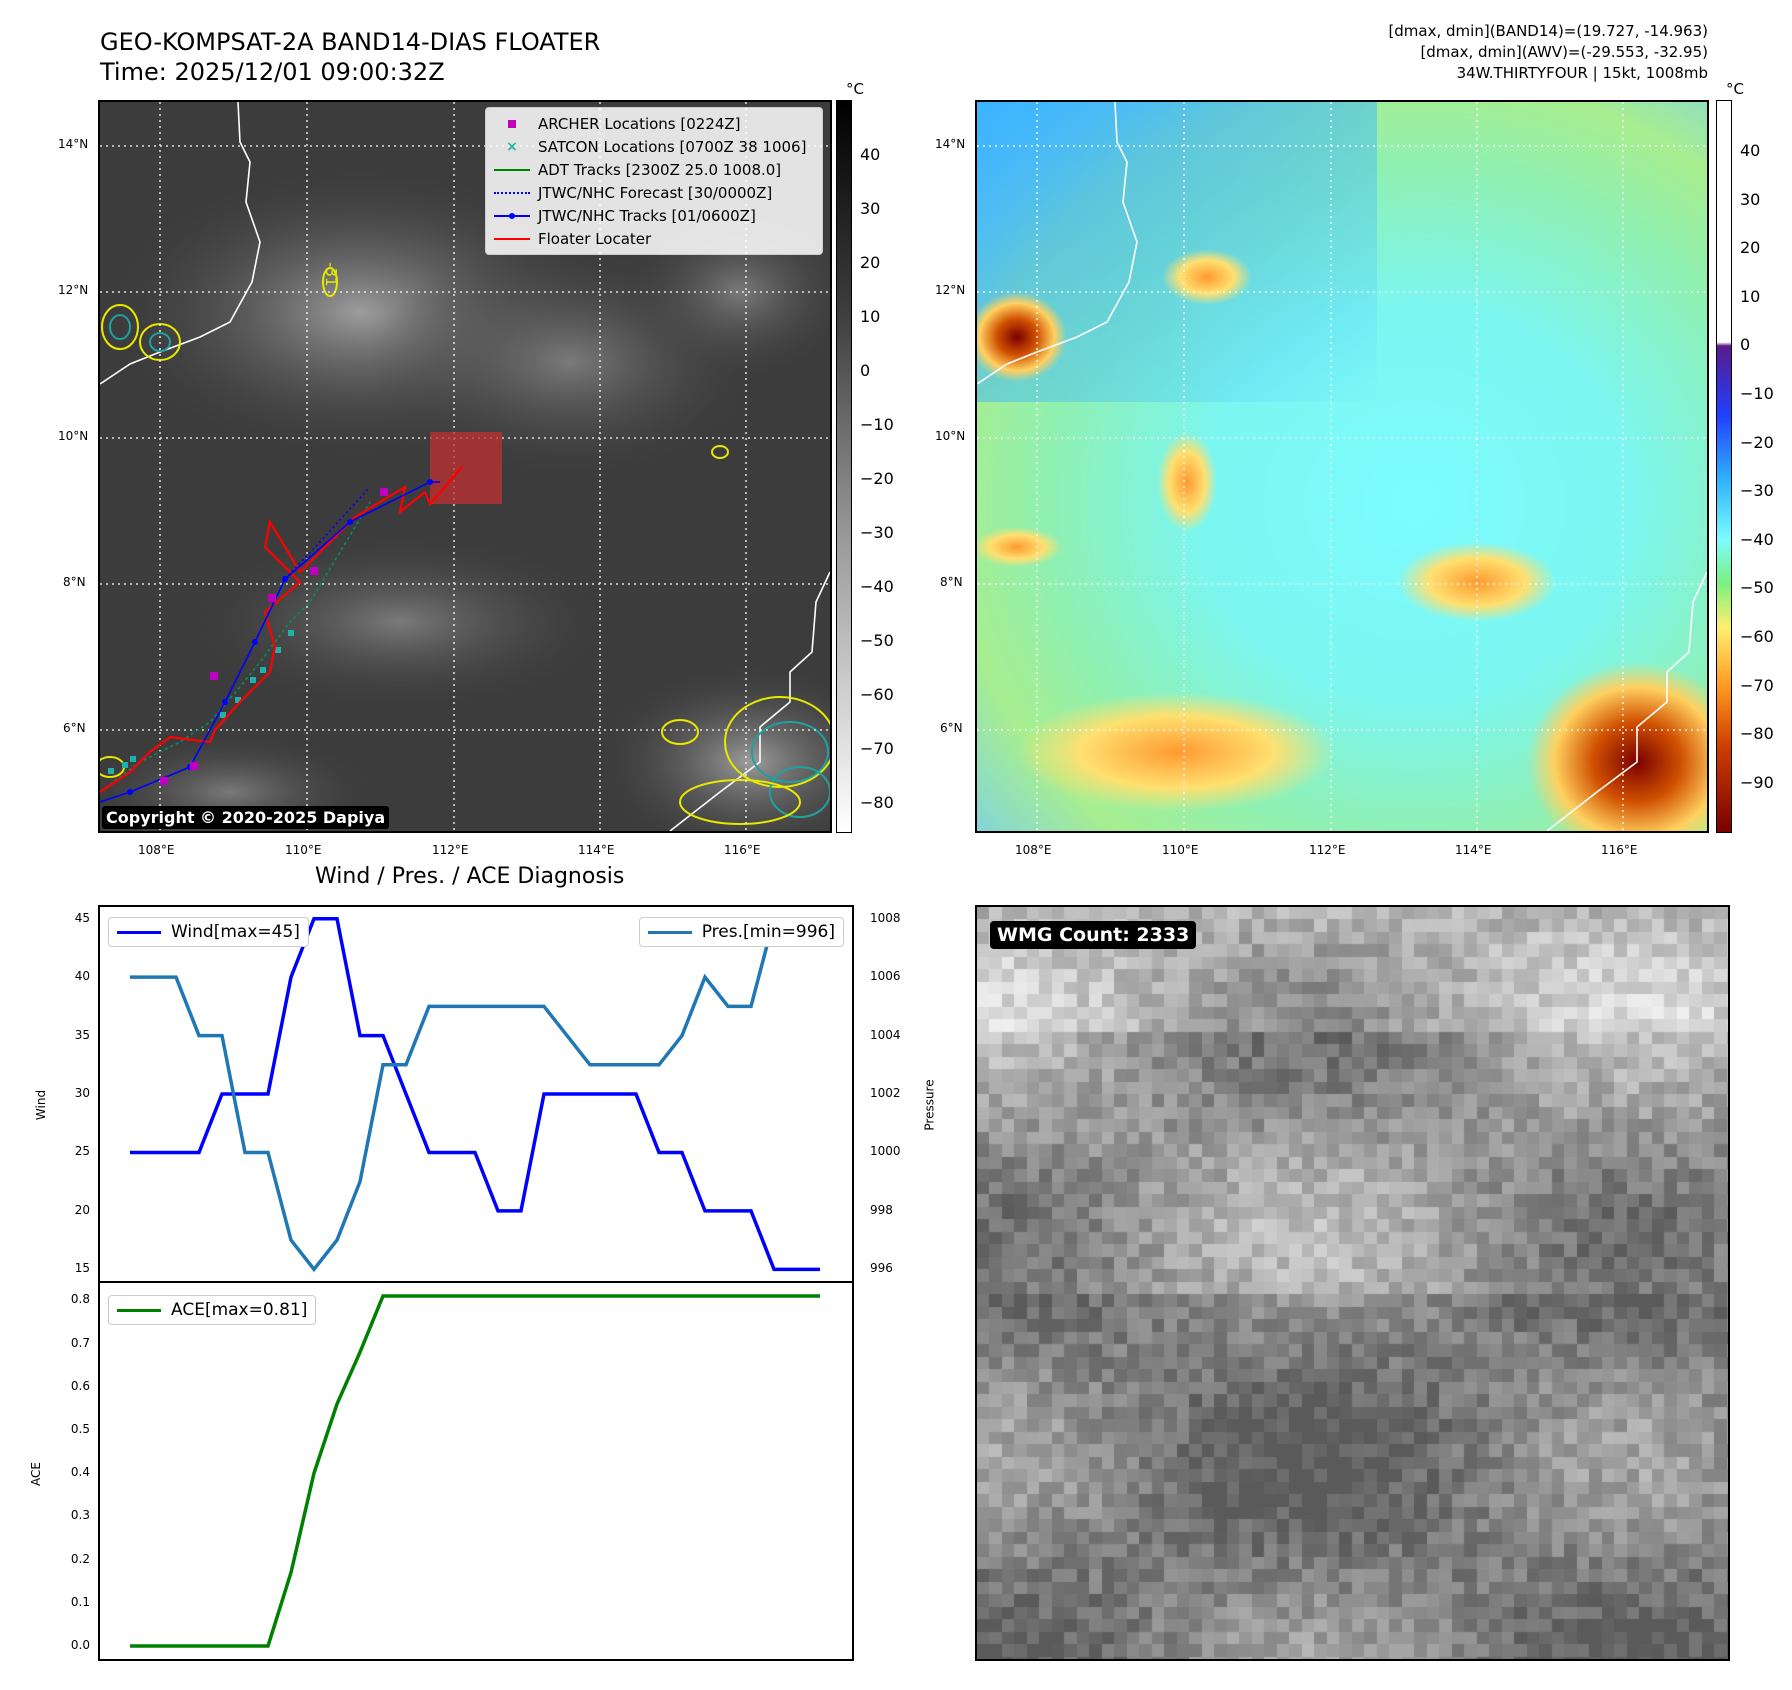 The width and height of the screenshot is (1792, 1690). I want to click on colorbar-tick-label: 0, so click(865, 370).